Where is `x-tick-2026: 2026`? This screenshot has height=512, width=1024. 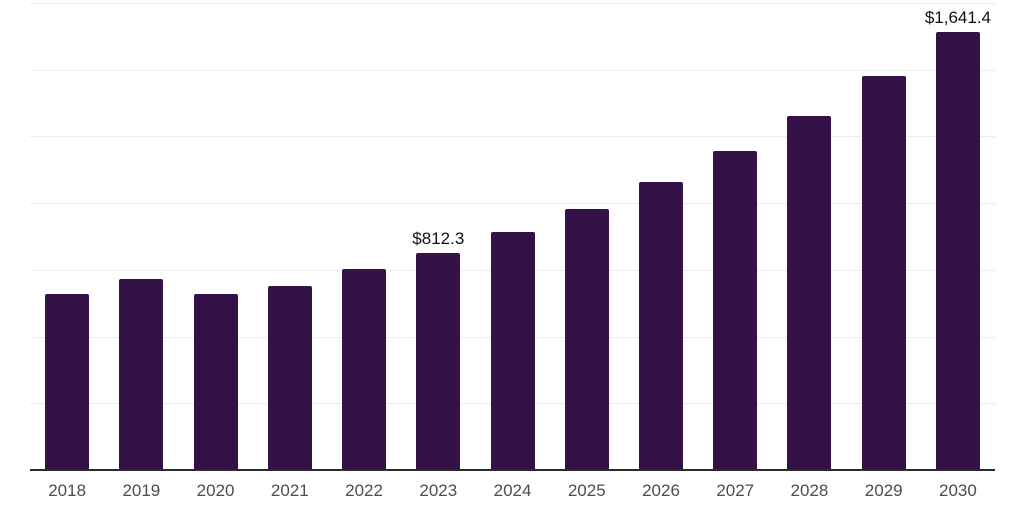 x-tick-2026: 2026 is located at coordinates (661, 490).